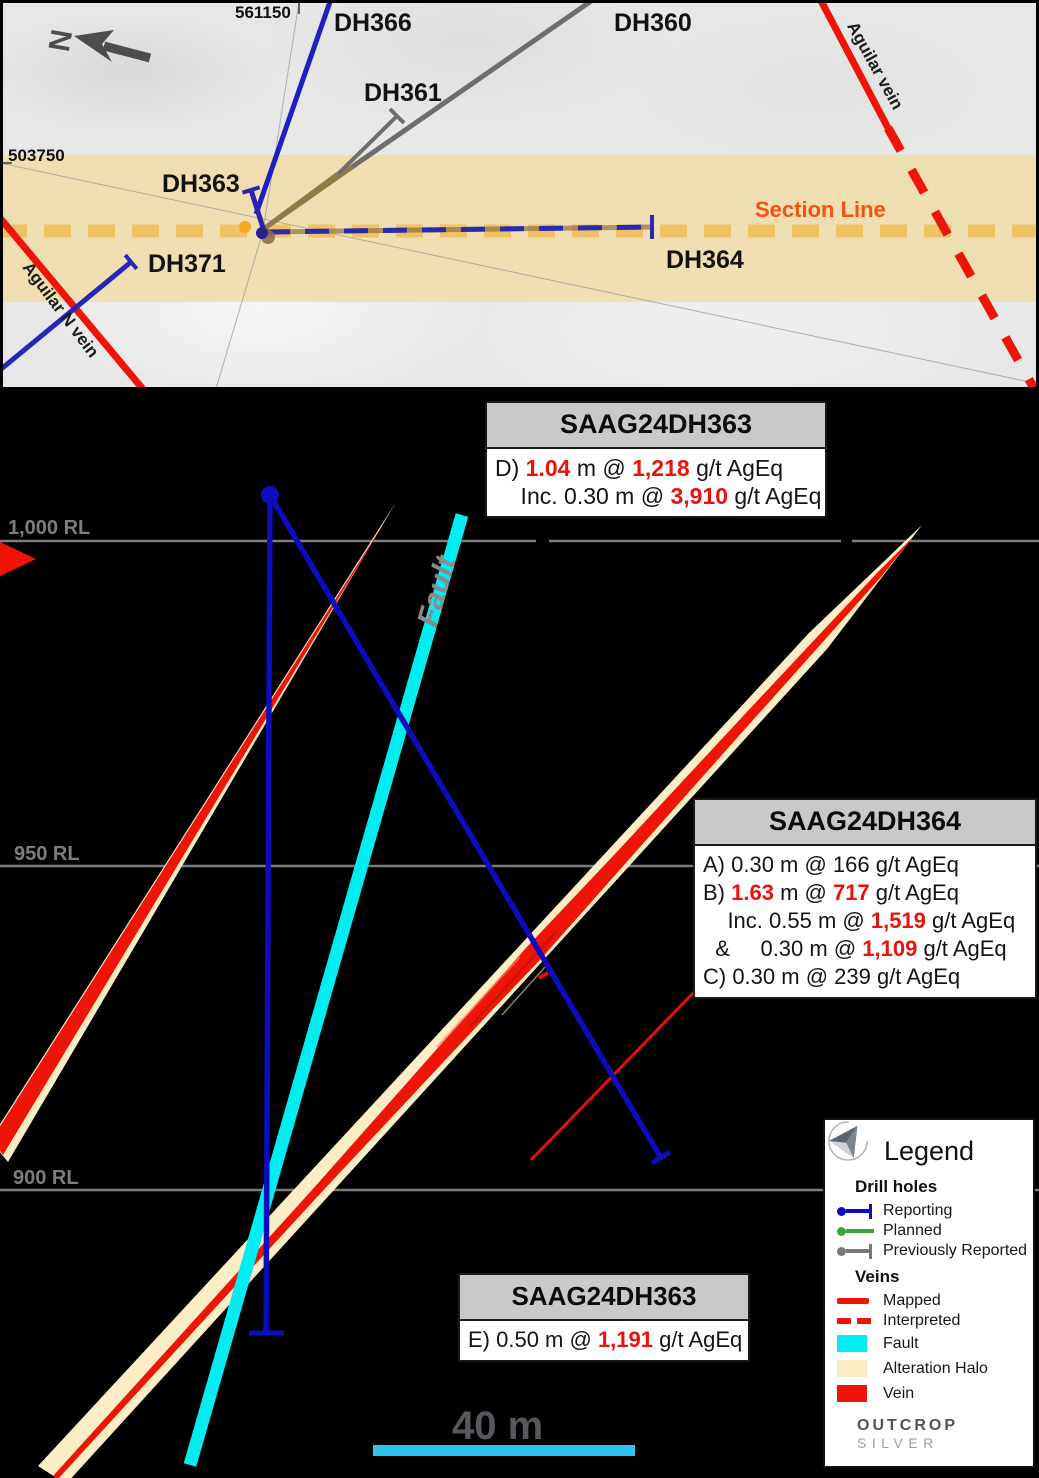 Image resolution: width=1039 pixels, height=1478 pixels. Describe the element at coordinates (860, 1368) in the screenshot. I see `alteration-halo-swatch-icon` at that location.